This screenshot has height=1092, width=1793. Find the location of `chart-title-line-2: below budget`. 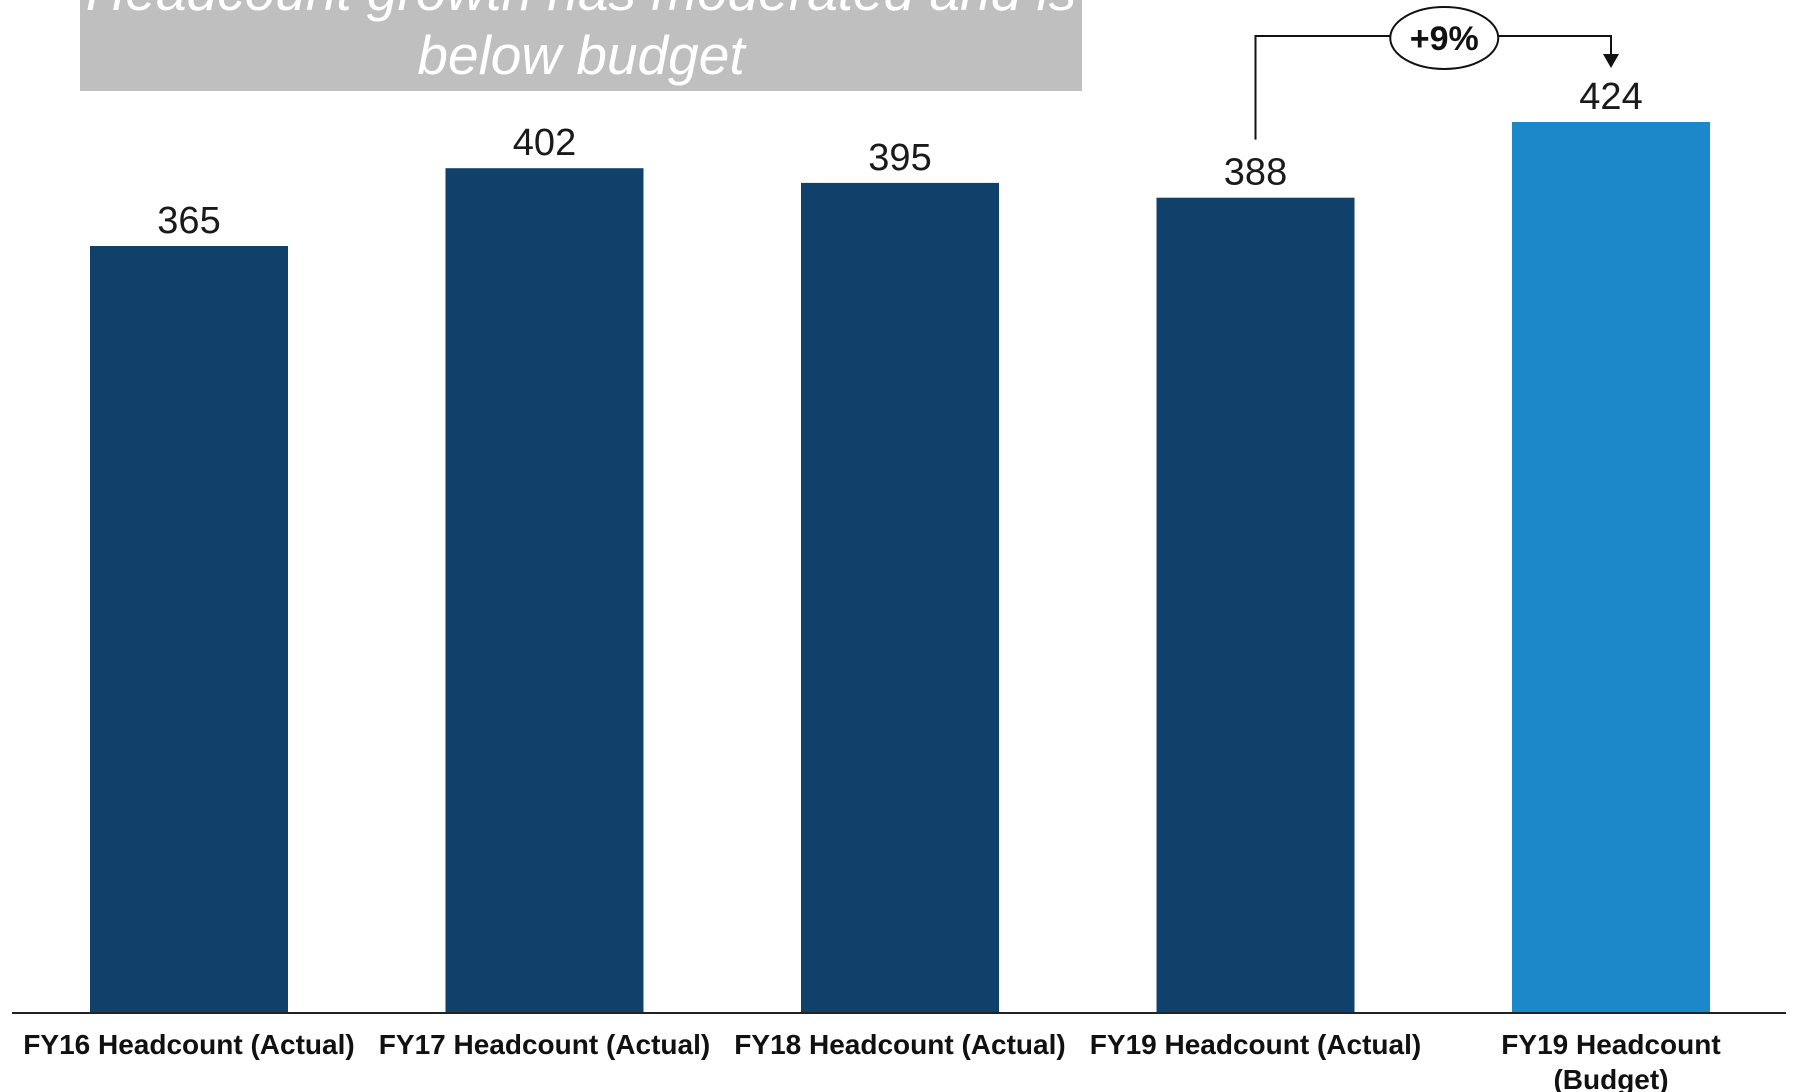

chart-title-line-2: below budget is located at coordinates (582, 55).